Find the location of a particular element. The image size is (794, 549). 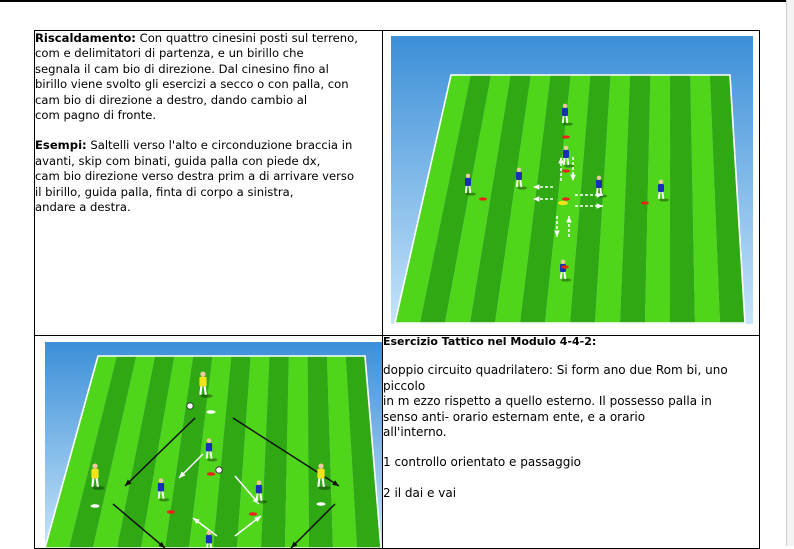

warmup-text-line: Con quattro cinesini posti sul terreno, is located at coordinates (246, 38).